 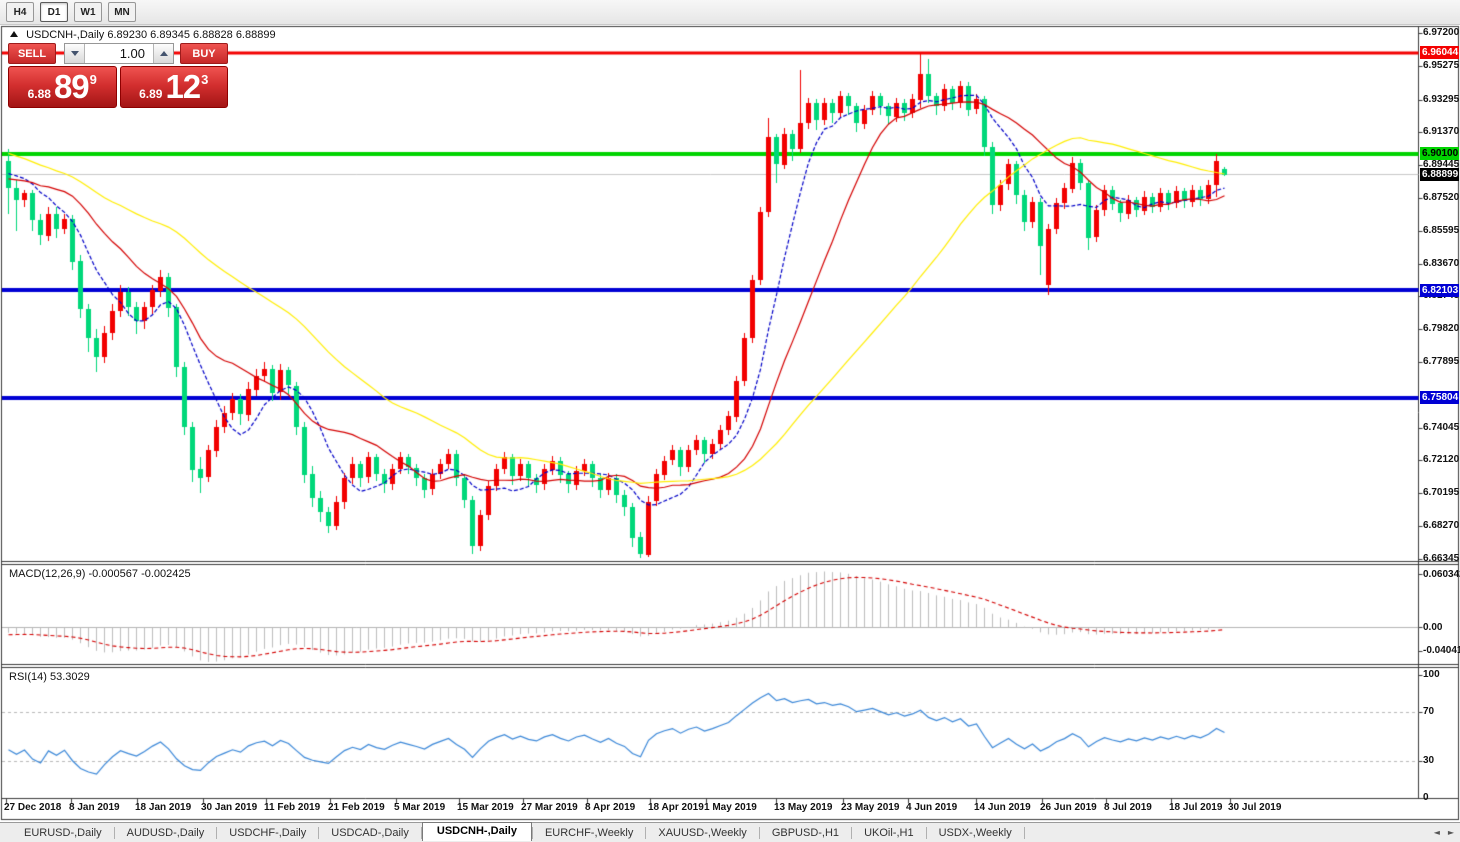 I want to click on ohlc-quotes: 6.89230 6.89345 6.88828 6.88899, so click(x=191, y=35).